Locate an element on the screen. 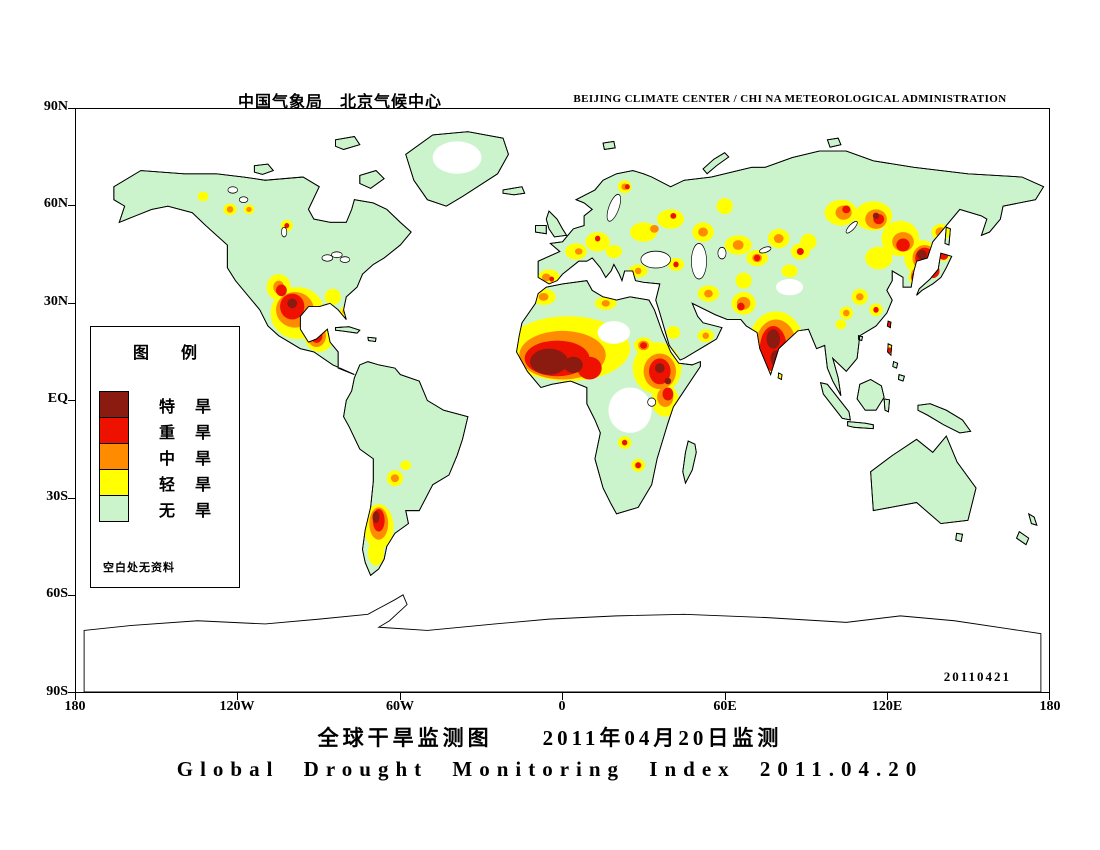 Image resolution: width=1100 pixels, height=850 pixels. light-drought-label: 轻 旱 is located at coordinates (186, 485).